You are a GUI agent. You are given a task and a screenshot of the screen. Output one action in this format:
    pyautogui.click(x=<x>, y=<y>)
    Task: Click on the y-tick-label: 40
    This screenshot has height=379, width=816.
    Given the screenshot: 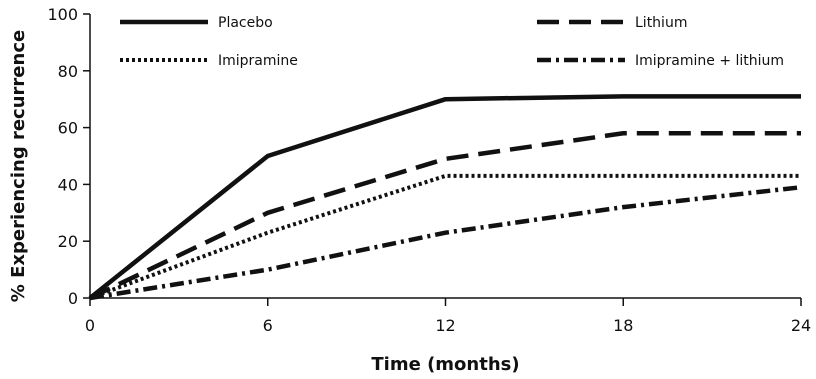 What is the action you would take?
    pyautogui.click(x=68, y=184)
    